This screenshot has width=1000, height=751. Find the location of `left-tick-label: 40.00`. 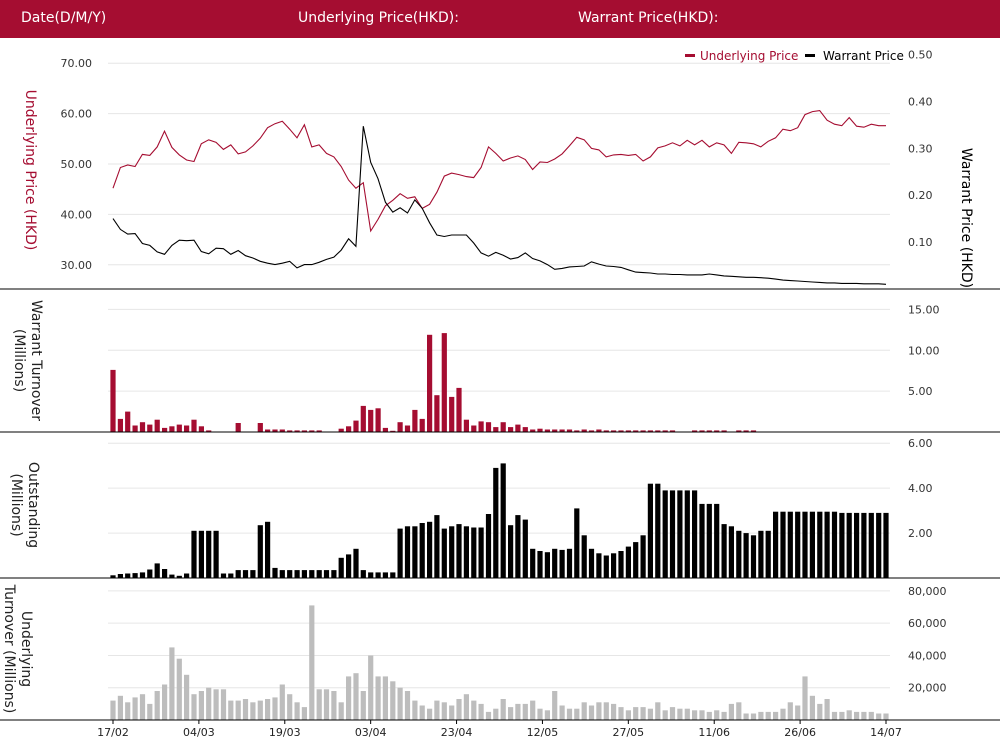

left-tick-label: 40.00 is located at coordinates (77, 214).